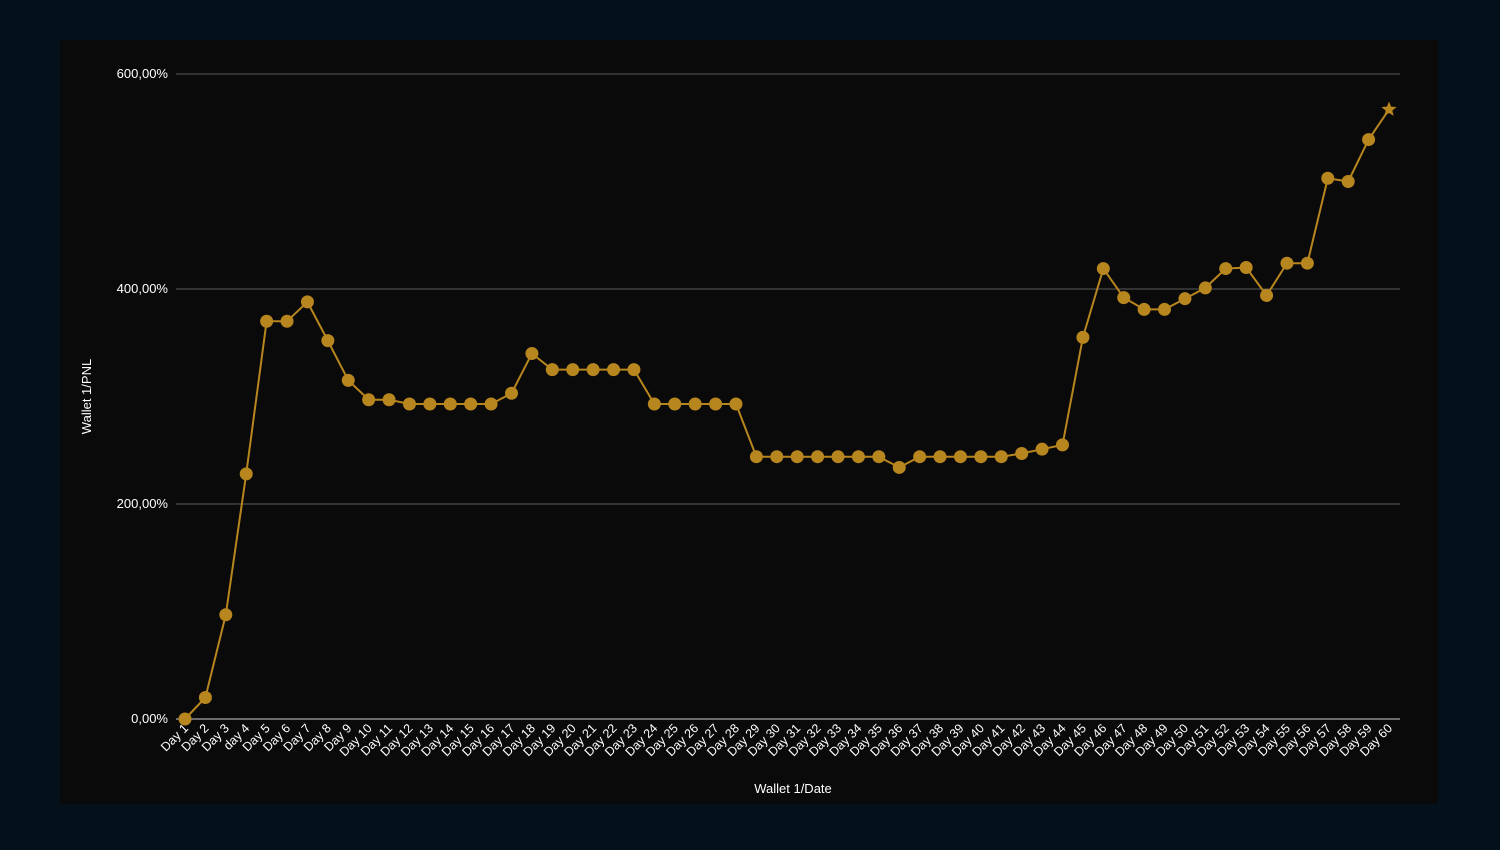 This screenshot has width=1500, height=850. I want to click on x-axis-title: Wallet 1/Date, so click(793, 788).